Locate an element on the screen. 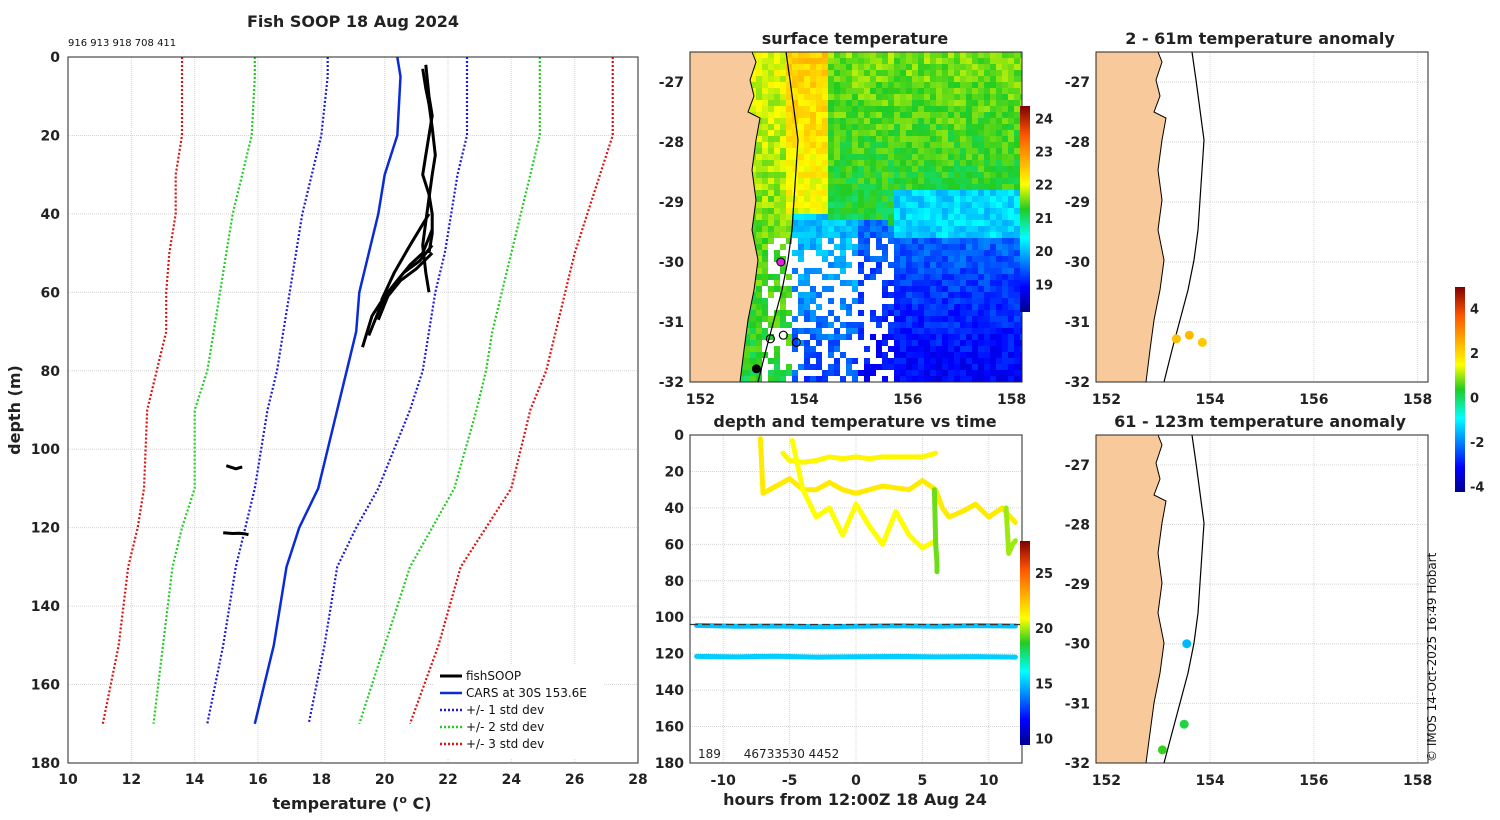  ytick-label: 20 is located at coordinates (675, 472).